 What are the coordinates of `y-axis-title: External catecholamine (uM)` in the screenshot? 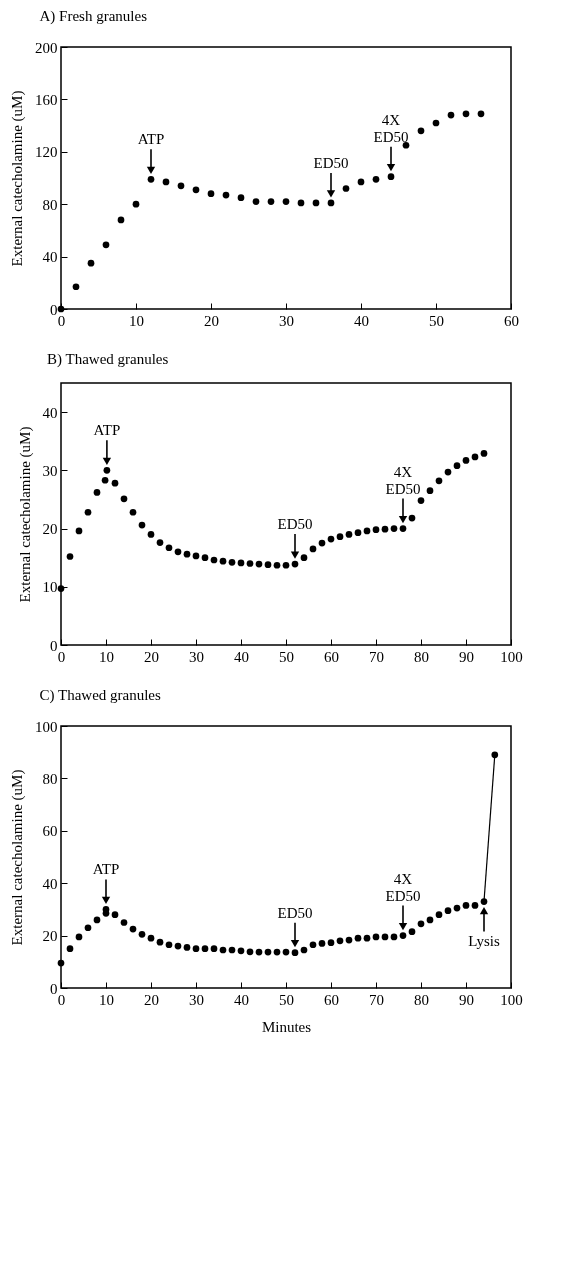 It's located at (17, 857).